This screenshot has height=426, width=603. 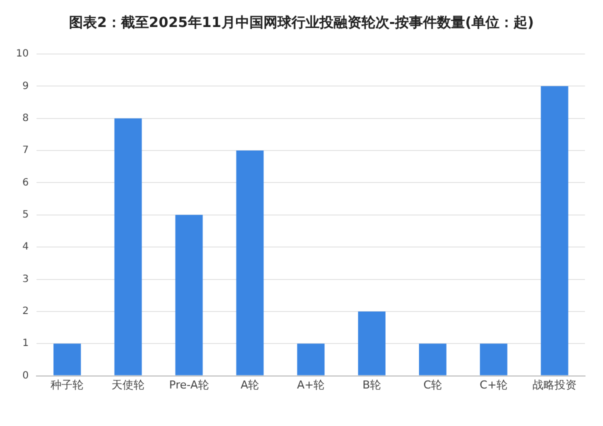 What do you see at coordinates (189, 385) in the screenshot?
I see `x-tick-label: Pre-A轮` at bounding box center [189, 385].